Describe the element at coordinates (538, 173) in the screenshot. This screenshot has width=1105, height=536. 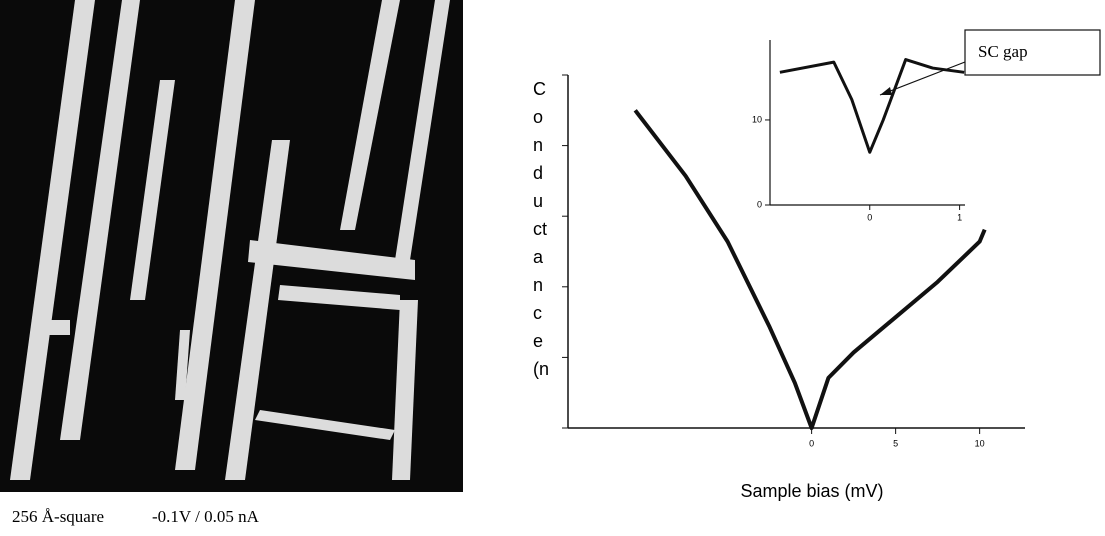
I see `y-axis-label: d` at that location.